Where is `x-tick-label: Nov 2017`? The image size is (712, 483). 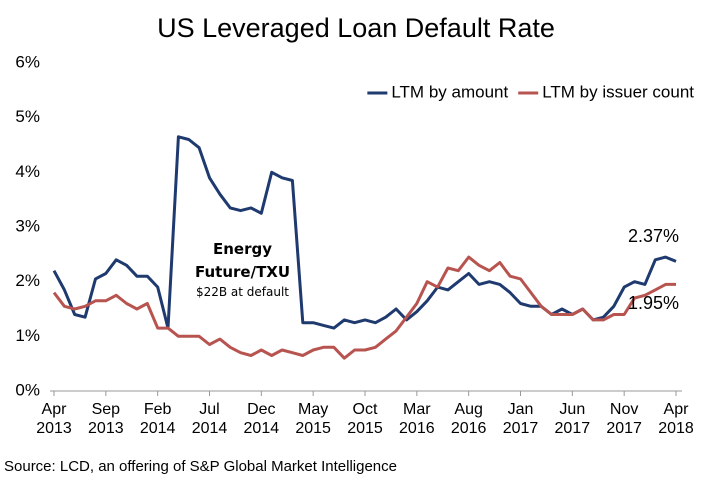 x-tick-label: Nov 2017 is located at coordinates (624, 419).